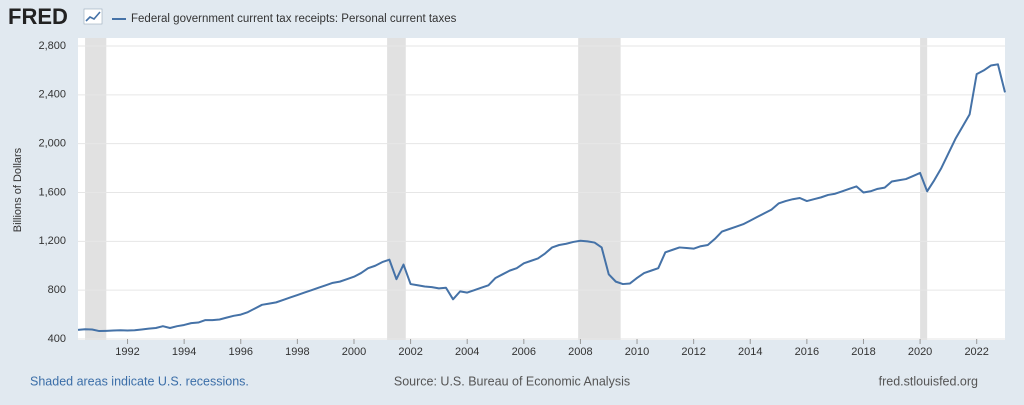 Image resolution: width=1024 pixels, height=405 pixels. Describe the element at coordinates (52, 192) in the screenshot. I see `y-tick-label: 1,600` at that location.